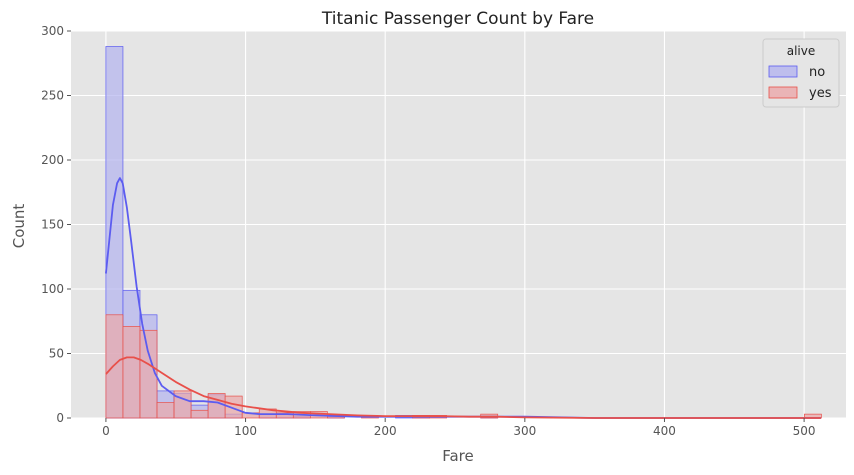  Describe the element at coordinates (245, 431) in the screenshot. I see `x-tick-label: 100` at that location.